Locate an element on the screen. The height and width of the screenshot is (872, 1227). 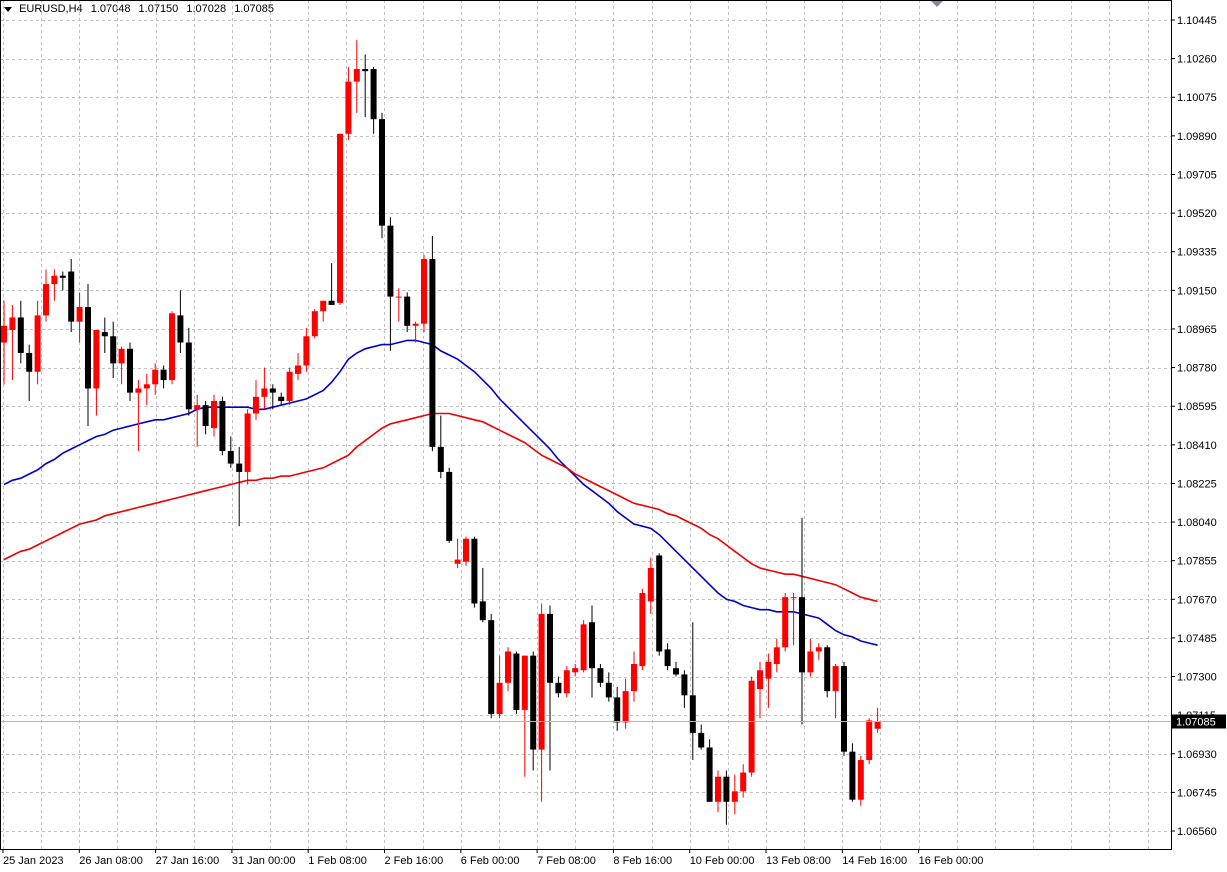
y-tick-label: 1.08780 is located at coordinates (1197, 369).